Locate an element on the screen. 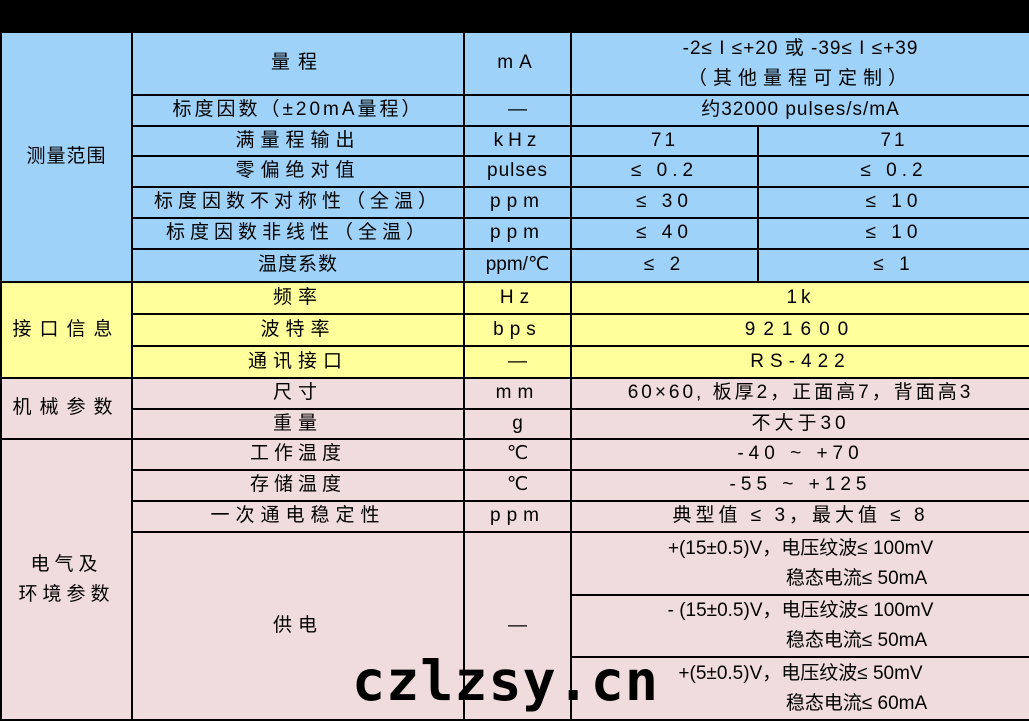  unit-cell: mm is located at coordinates (517, 393).